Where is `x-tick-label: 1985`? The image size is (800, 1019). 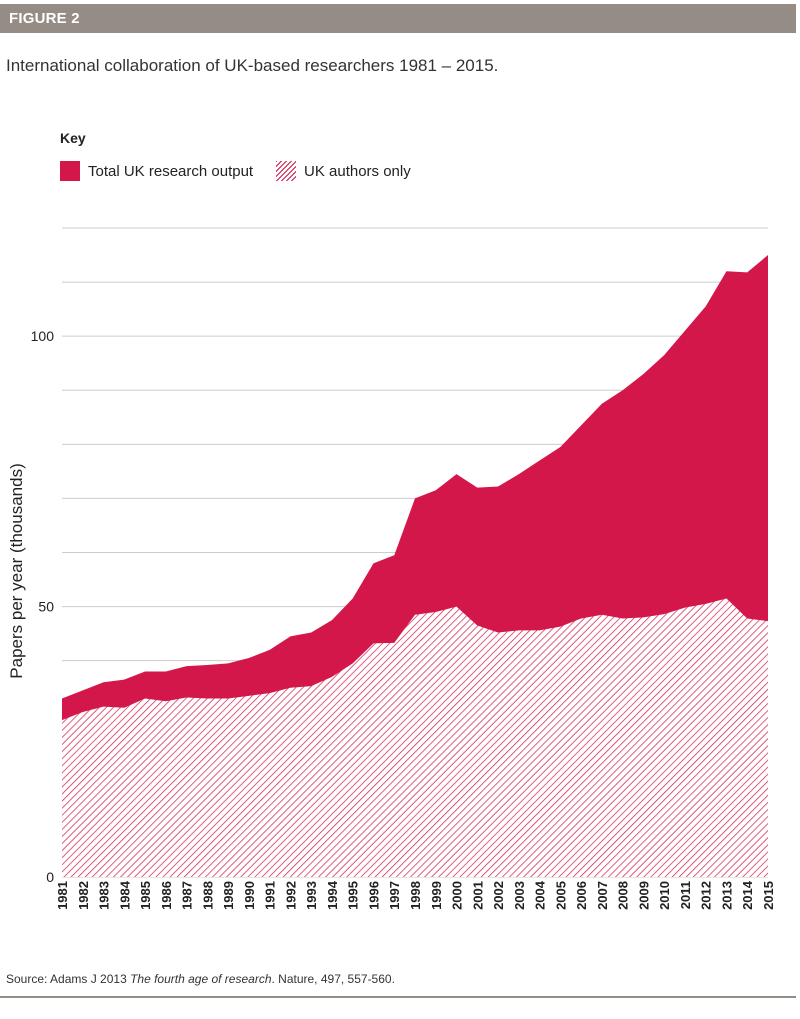
x-tick-label: 1985 is located at coordinates (145, 895).